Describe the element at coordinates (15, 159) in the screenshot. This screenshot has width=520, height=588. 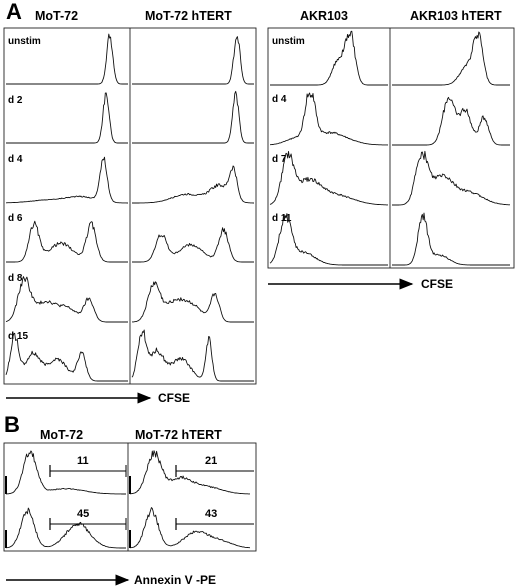
I see `row-label-d4: d 4` at that location.